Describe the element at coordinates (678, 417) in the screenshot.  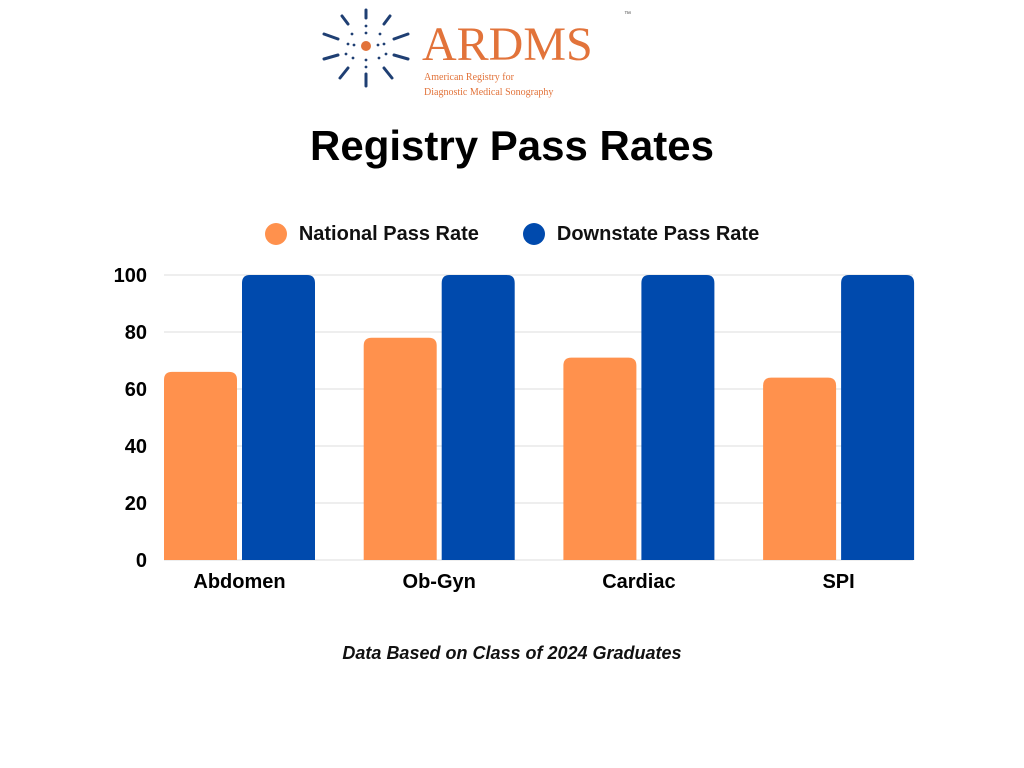
I see `bar-downstate-cardiac` at that location.